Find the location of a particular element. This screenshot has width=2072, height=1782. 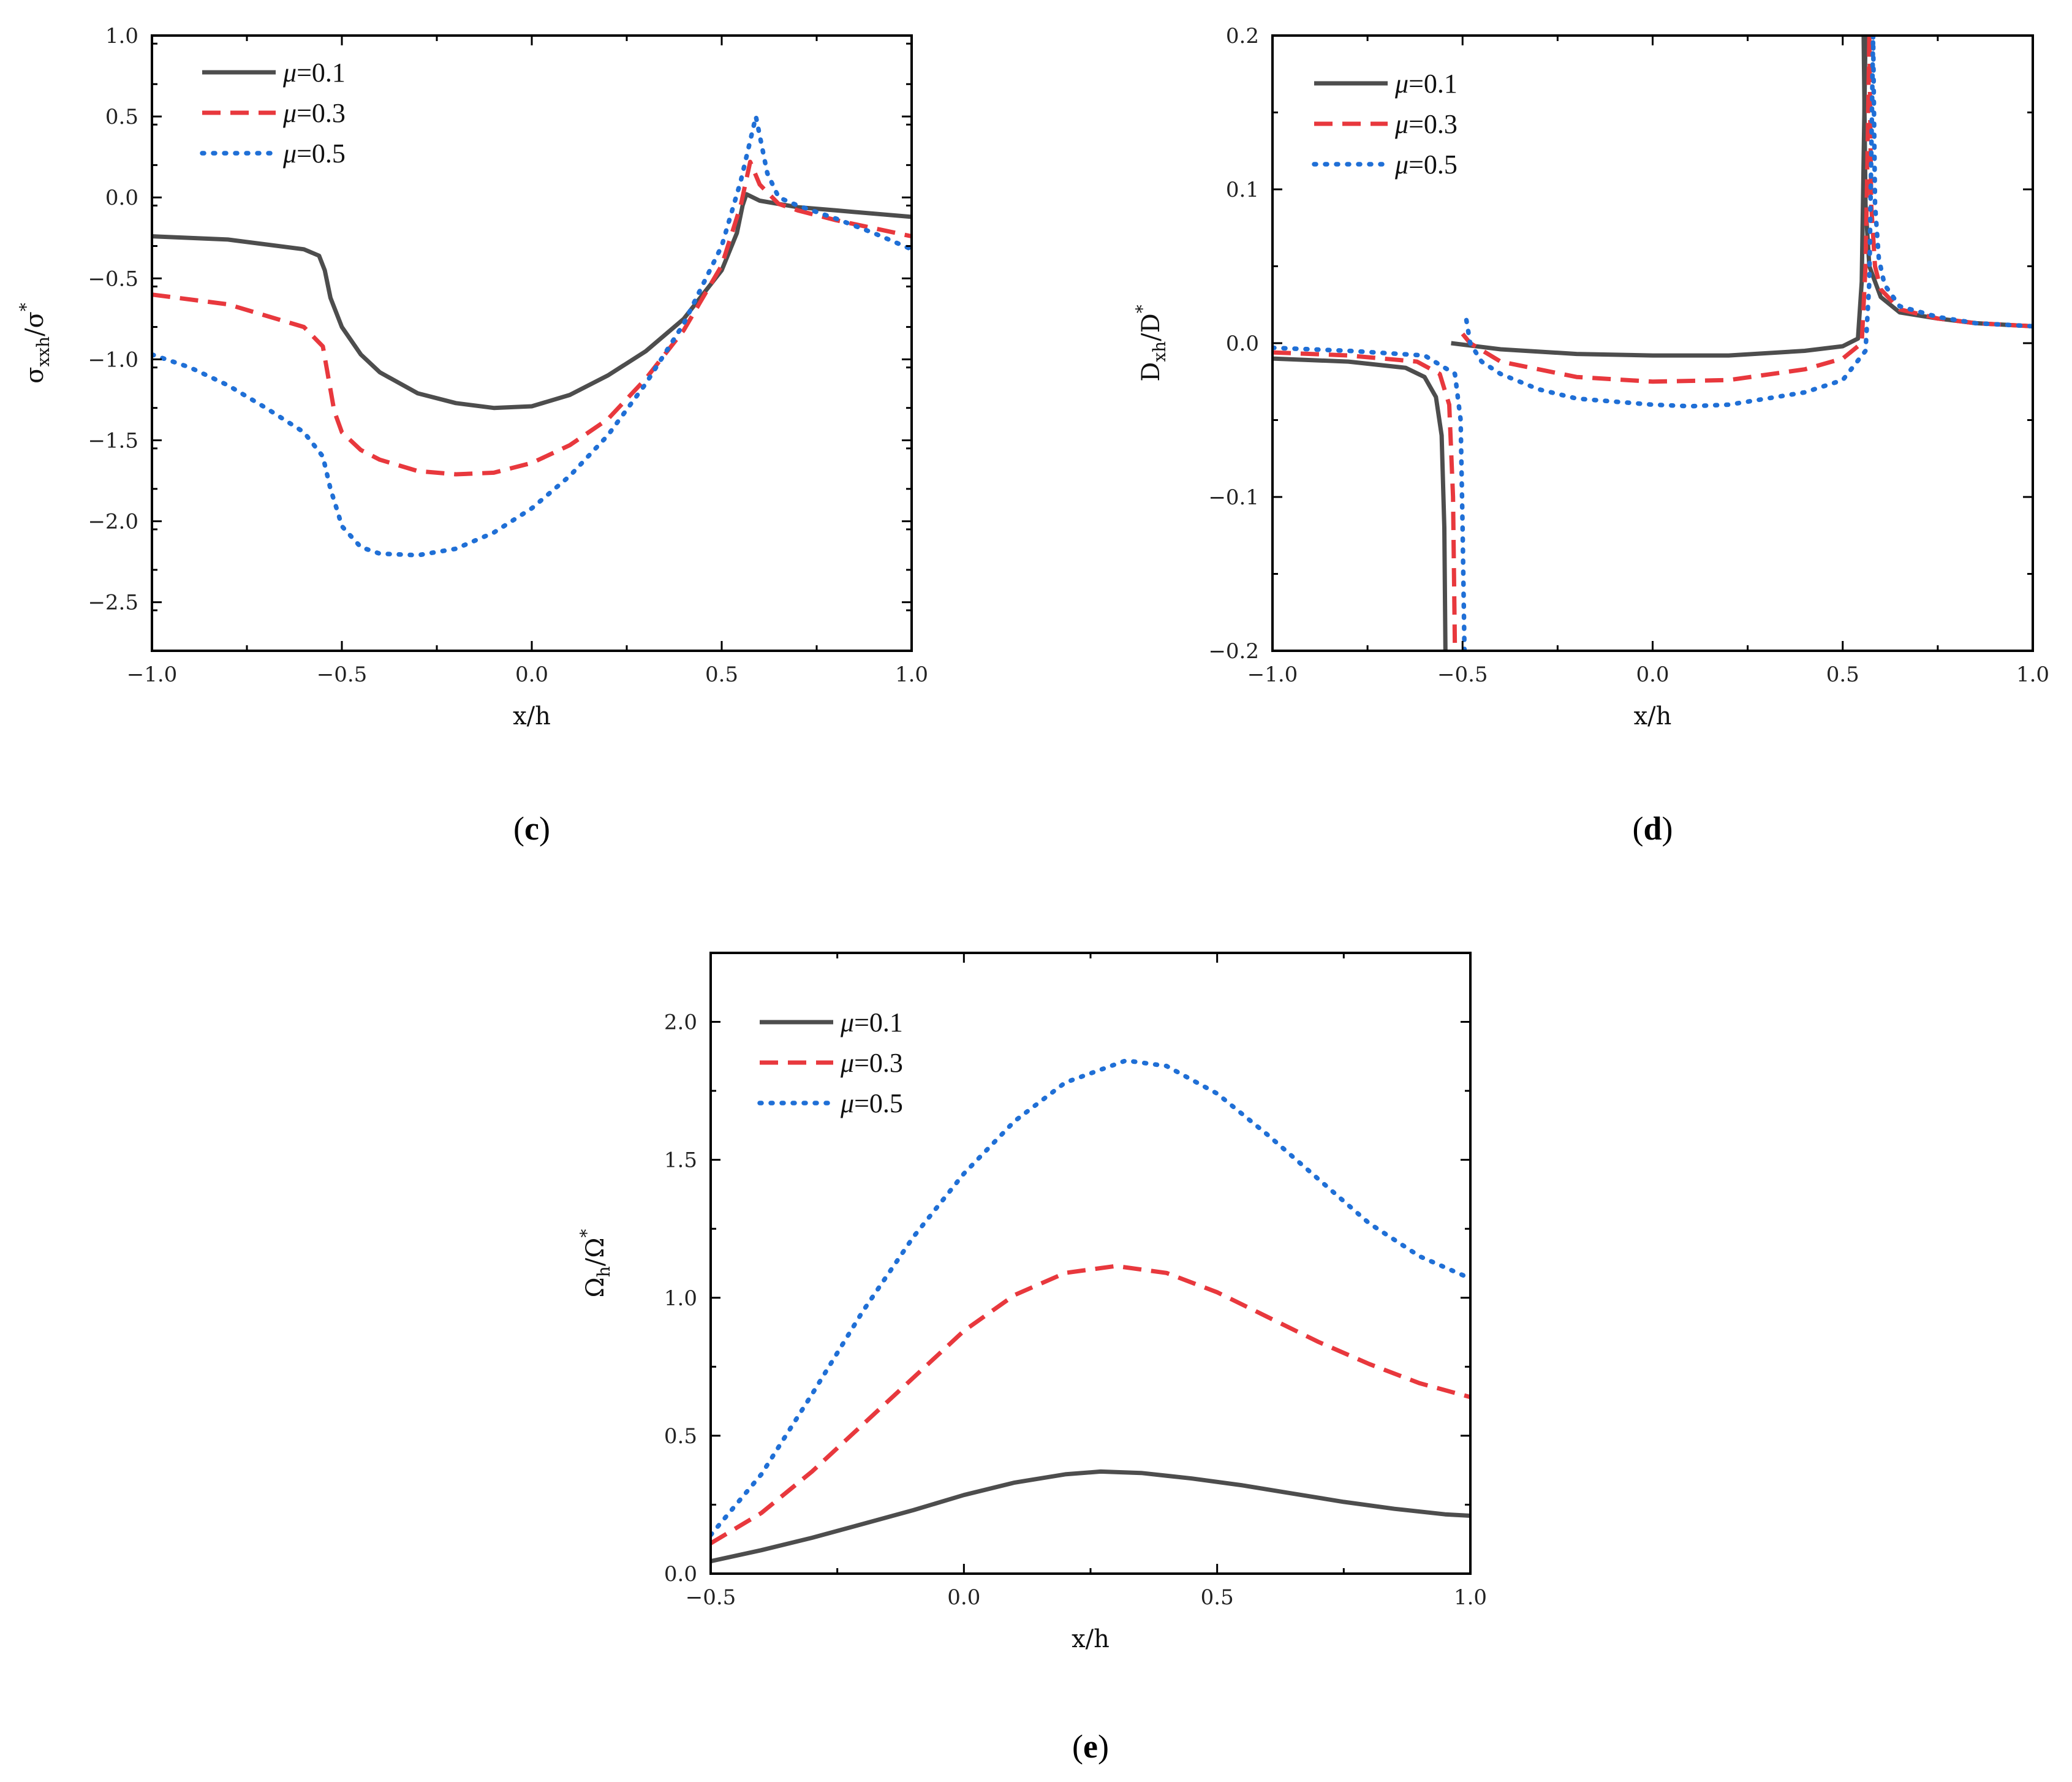

y-tick-label: 0.1 is located at coordinates (1242, 190).